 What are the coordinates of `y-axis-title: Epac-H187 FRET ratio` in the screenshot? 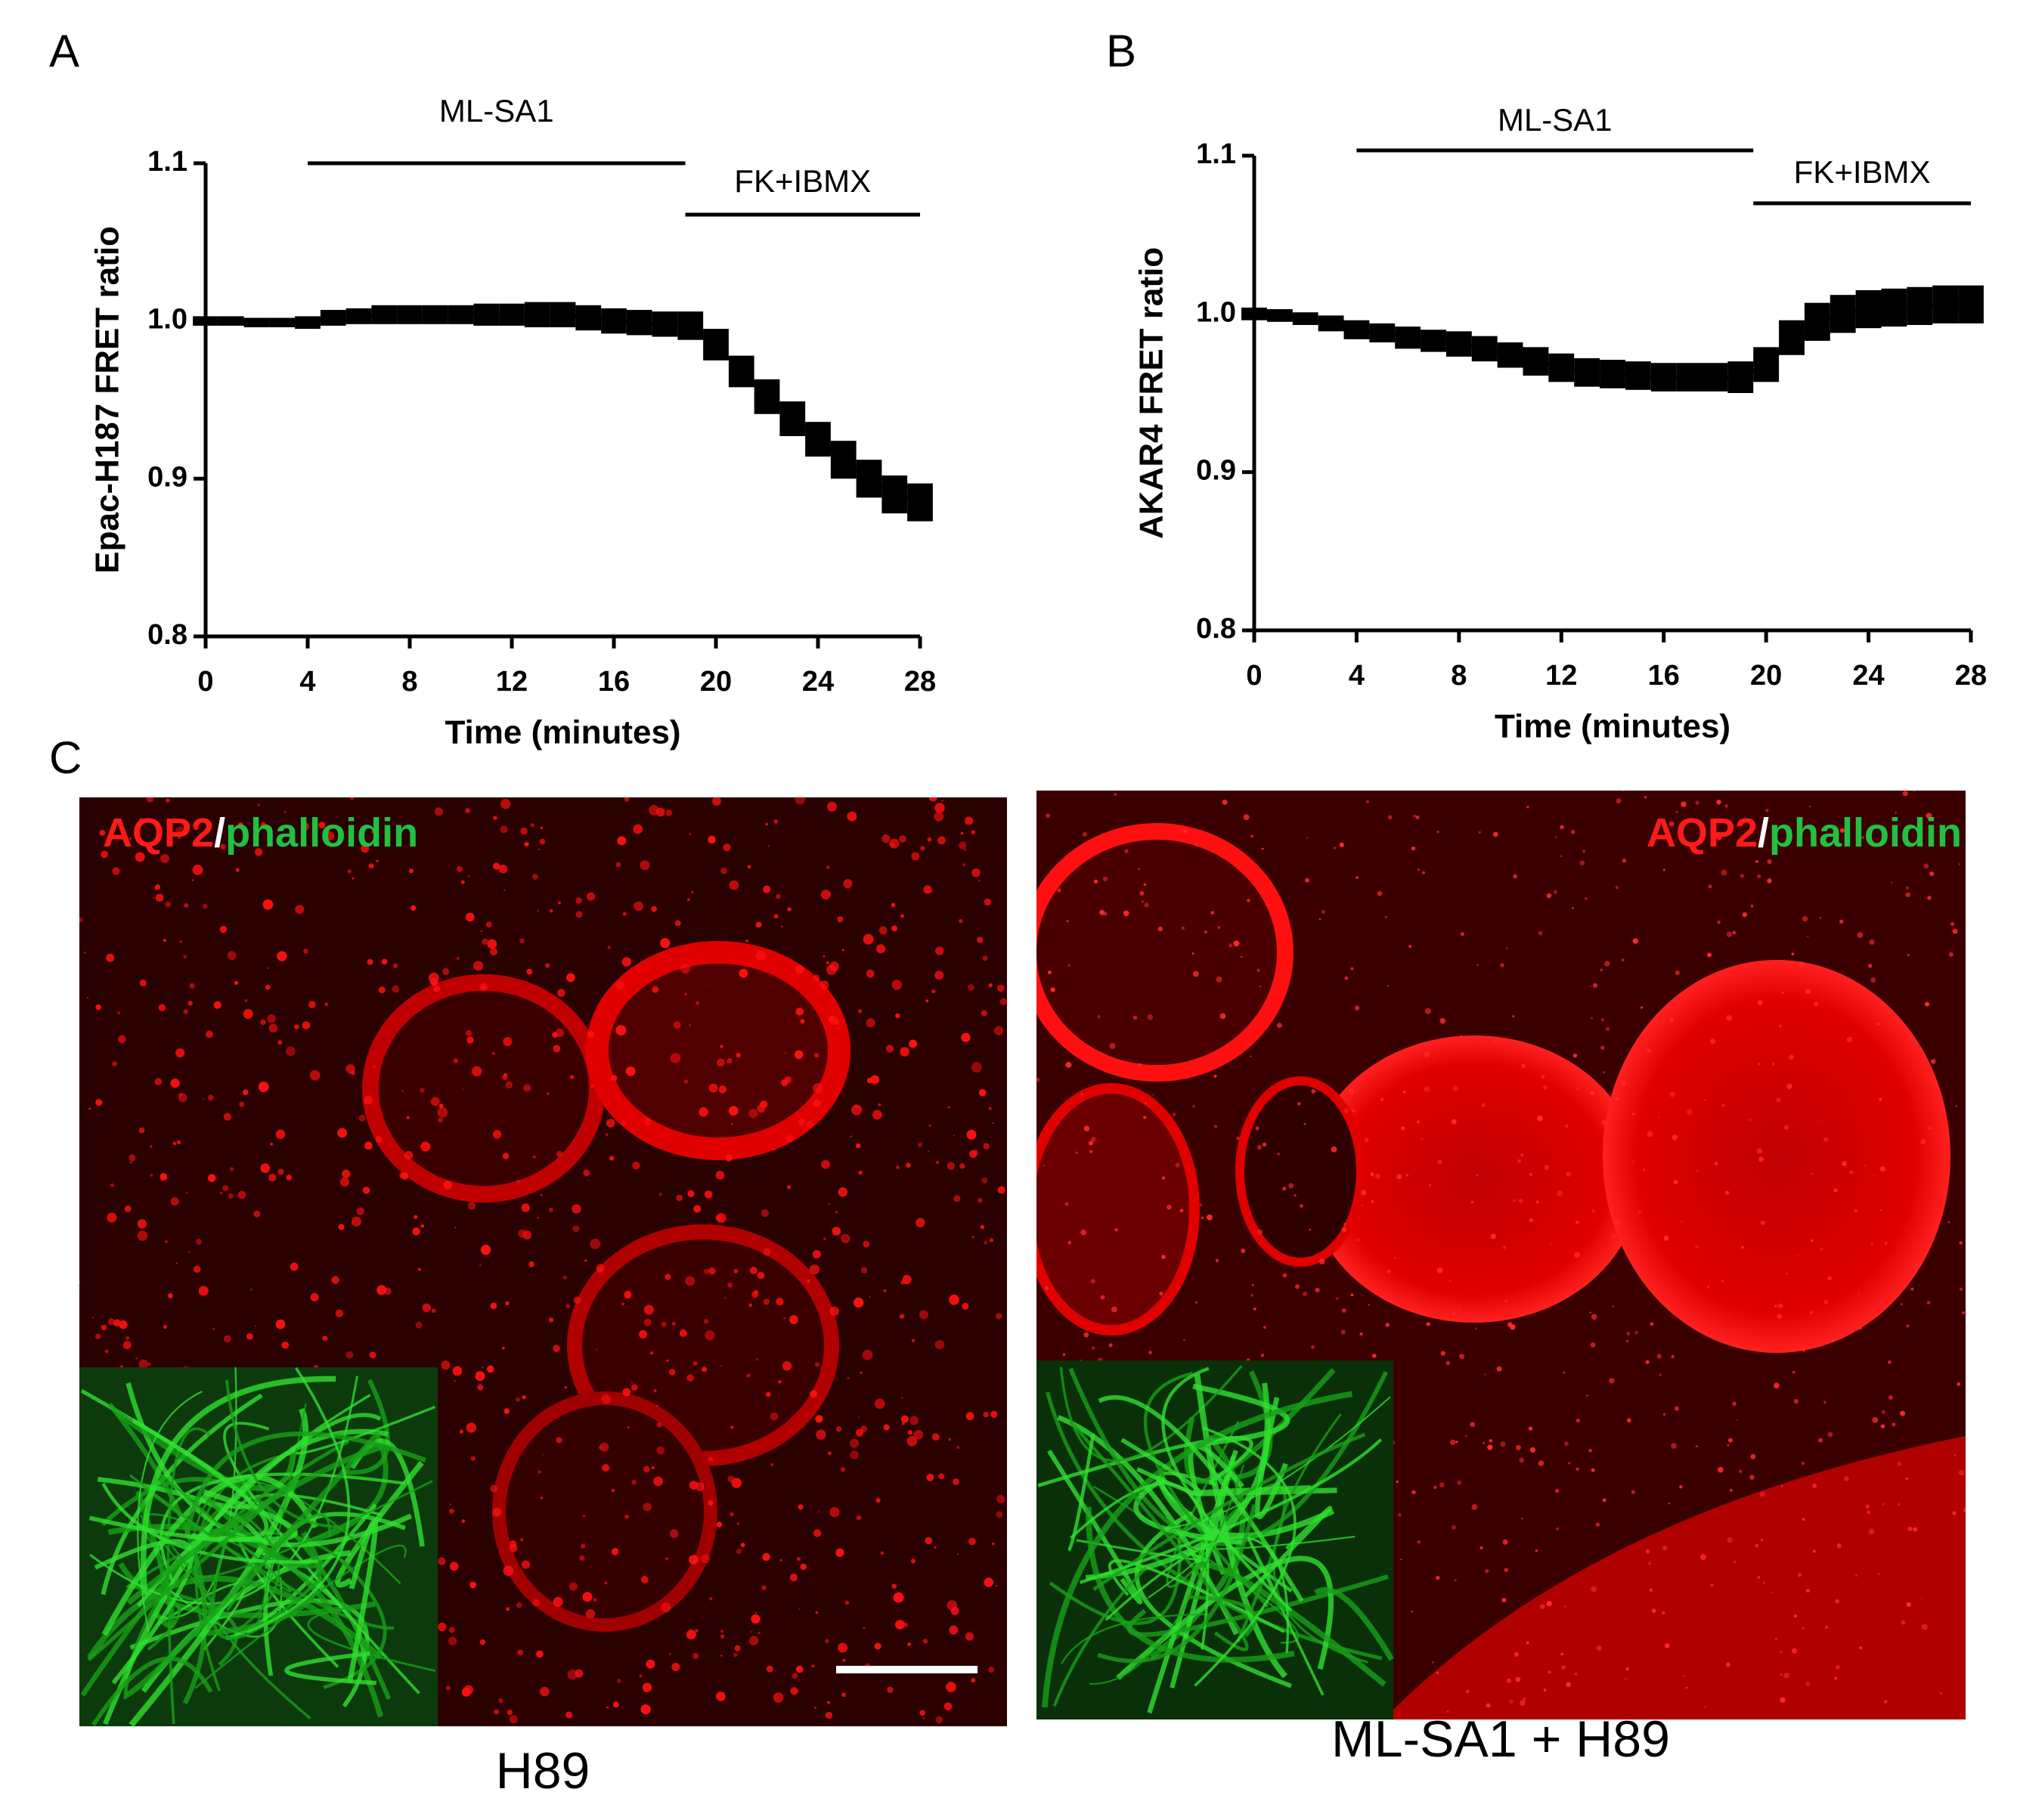 It's located at (108, 400).